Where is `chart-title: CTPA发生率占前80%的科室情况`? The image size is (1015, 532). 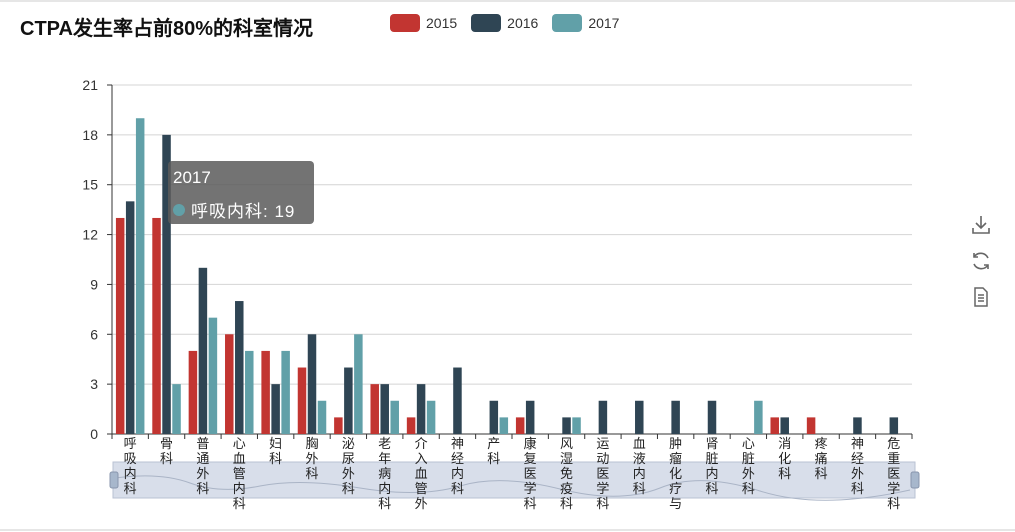 chart-title: CTPA发生率占前80%的科室情况 is located at coordinates (166, 29).